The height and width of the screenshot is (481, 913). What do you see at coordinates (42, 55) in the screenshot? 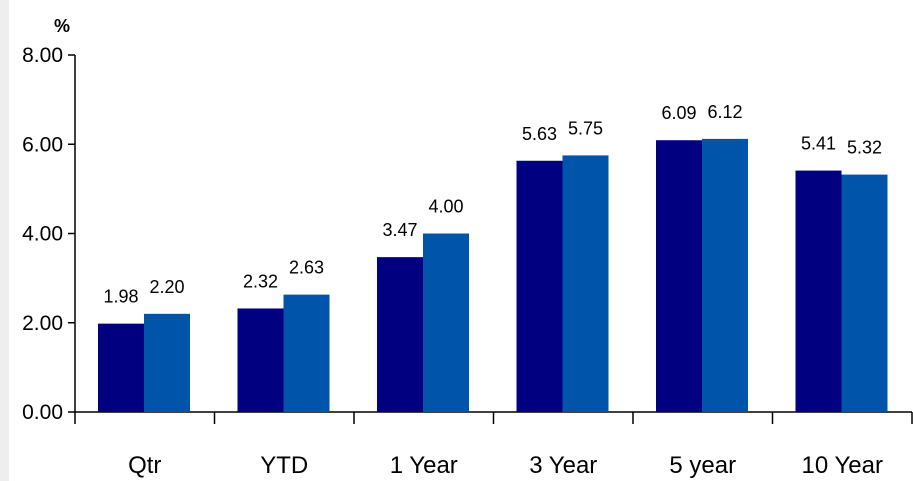
I see `y-tick-label: 8.00` at bounding box center [42, 55].